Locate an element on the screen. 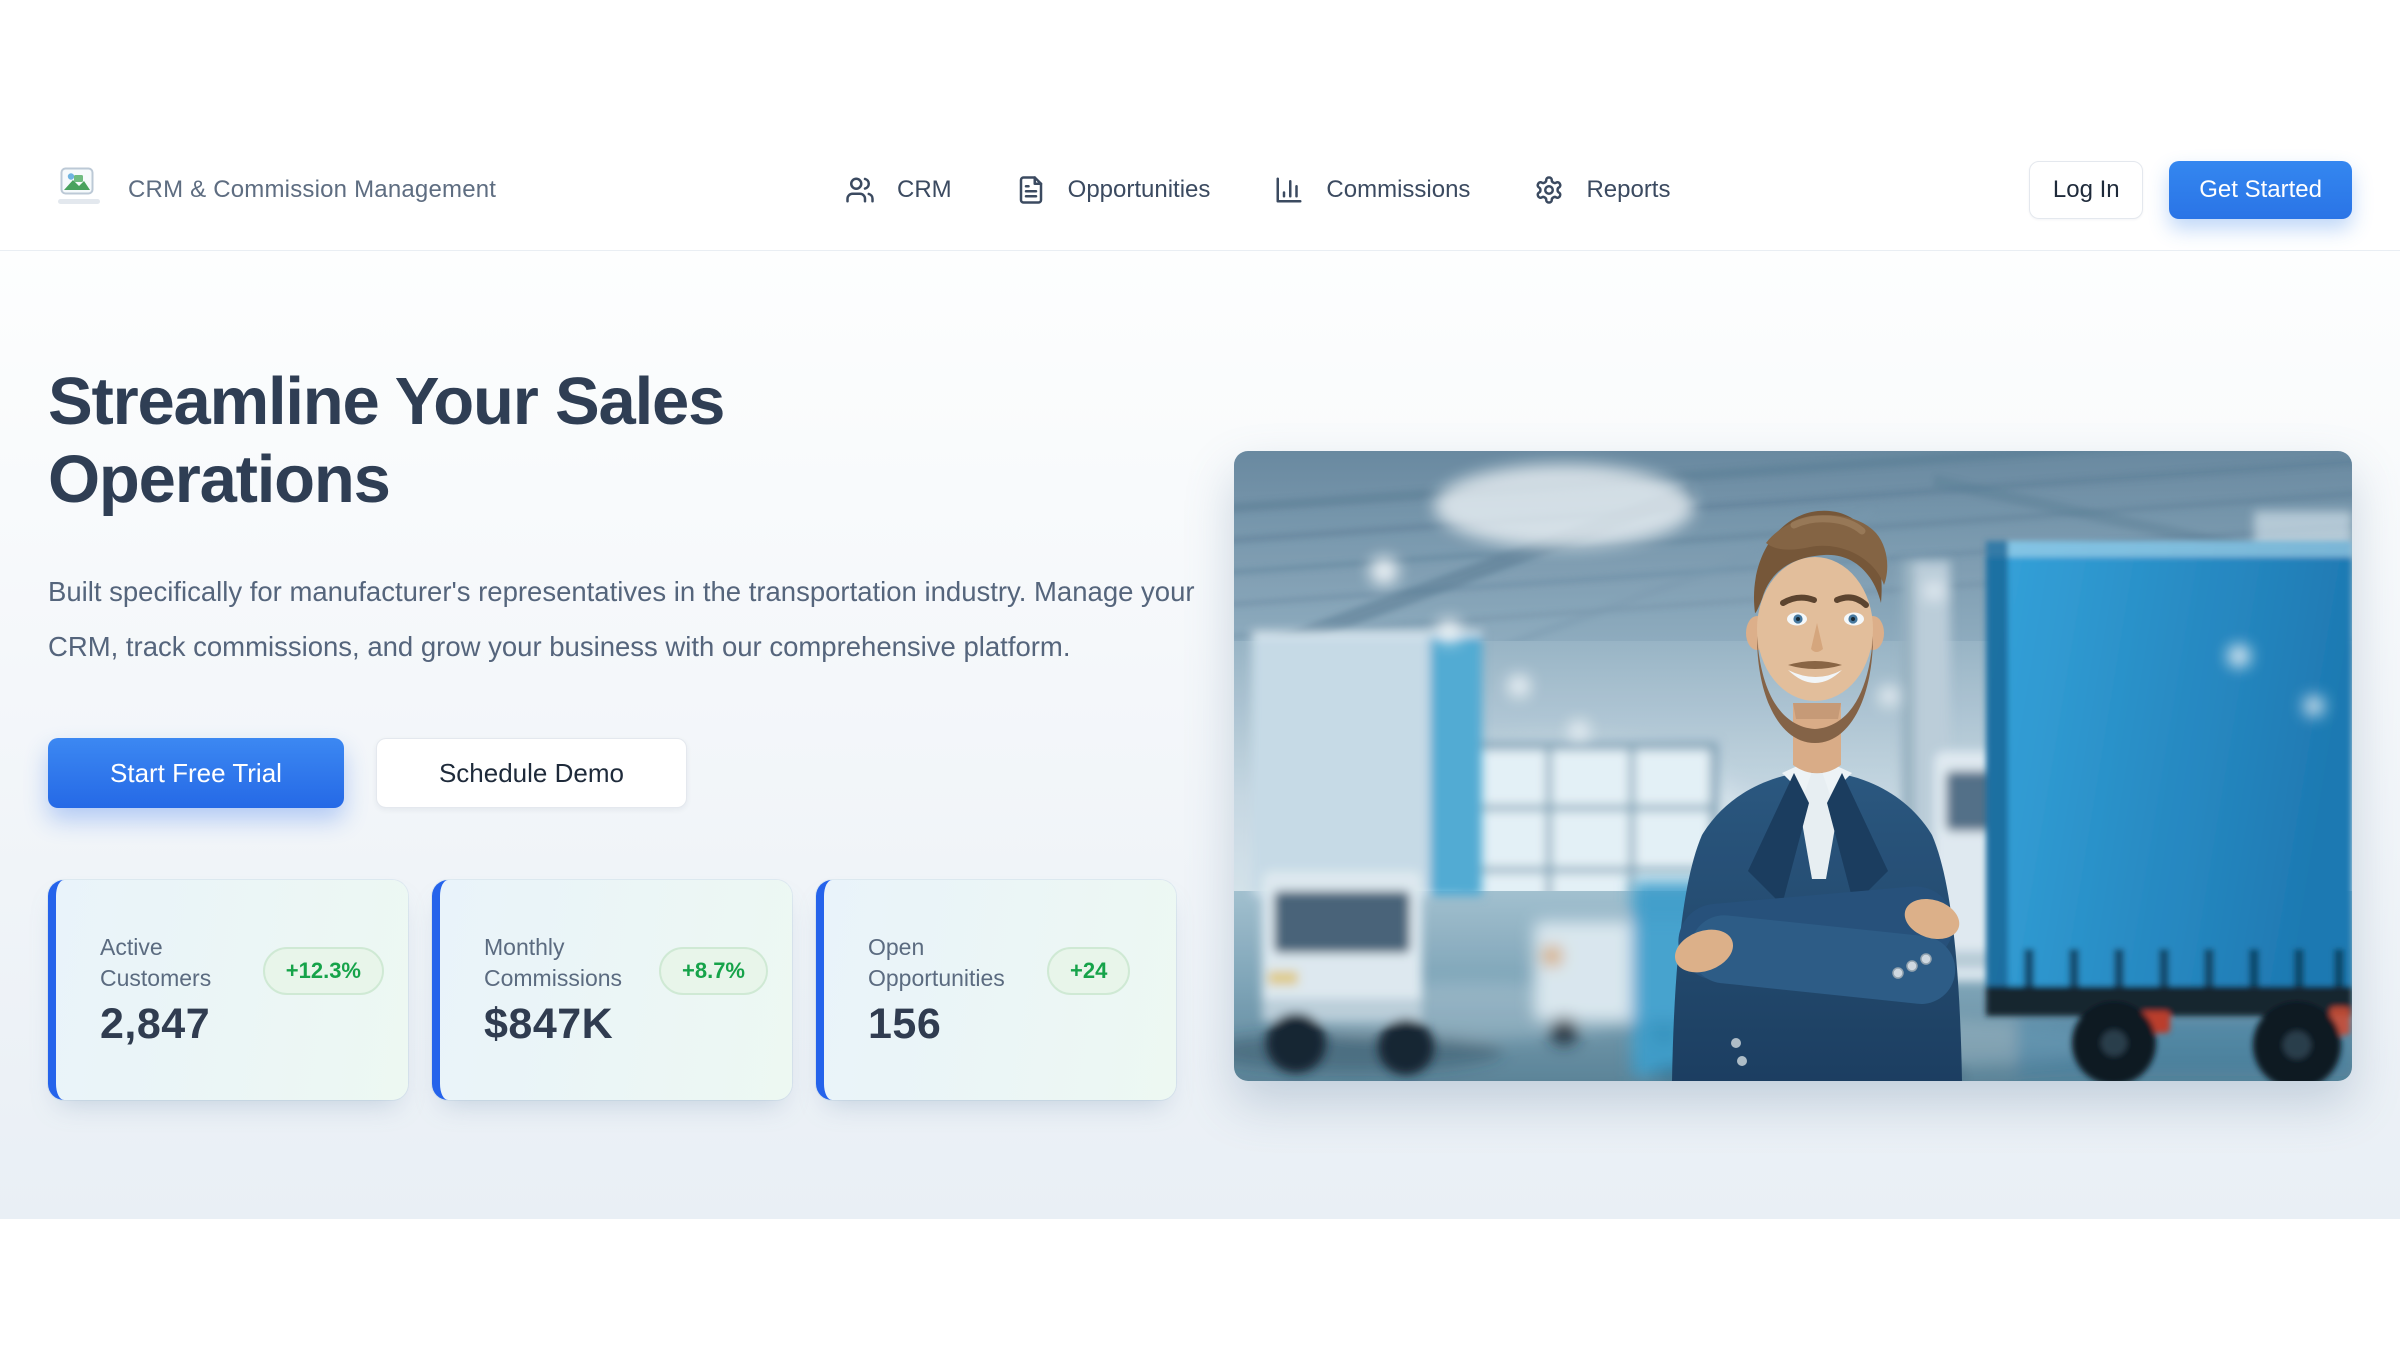 This screenshot has height=1350, width=2400. schedule-demo-button: Schedule Demo is located at coordinates (531, 773).